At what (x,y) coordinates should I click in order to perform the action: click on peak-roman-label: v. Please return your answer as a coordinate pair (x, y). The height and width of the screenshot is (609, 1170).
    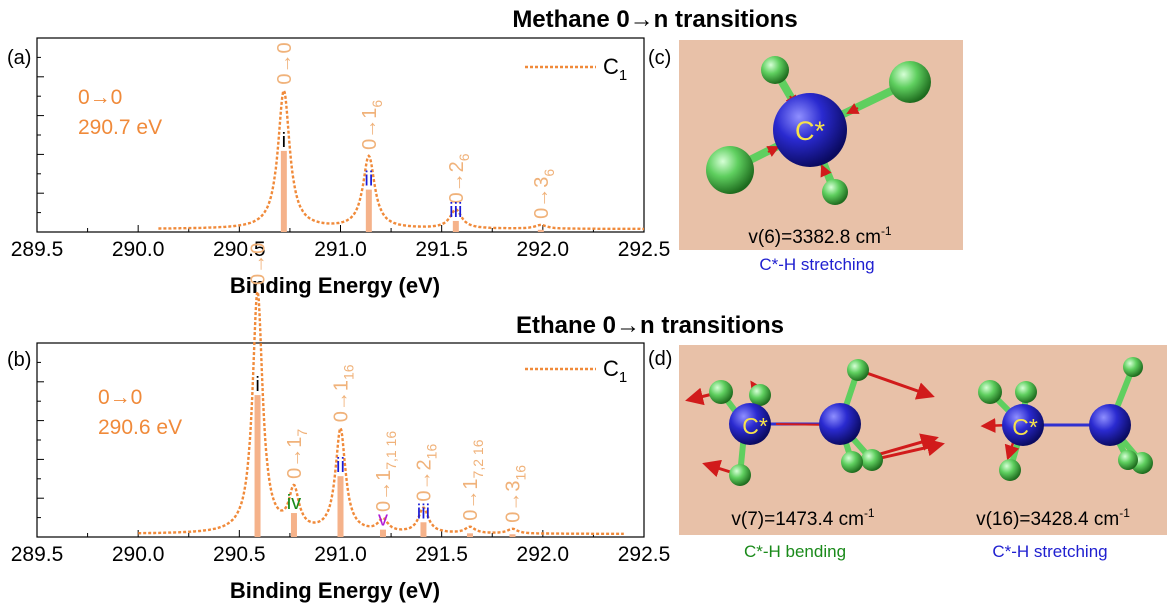
    Looking at the image, I should click on (383, 520).